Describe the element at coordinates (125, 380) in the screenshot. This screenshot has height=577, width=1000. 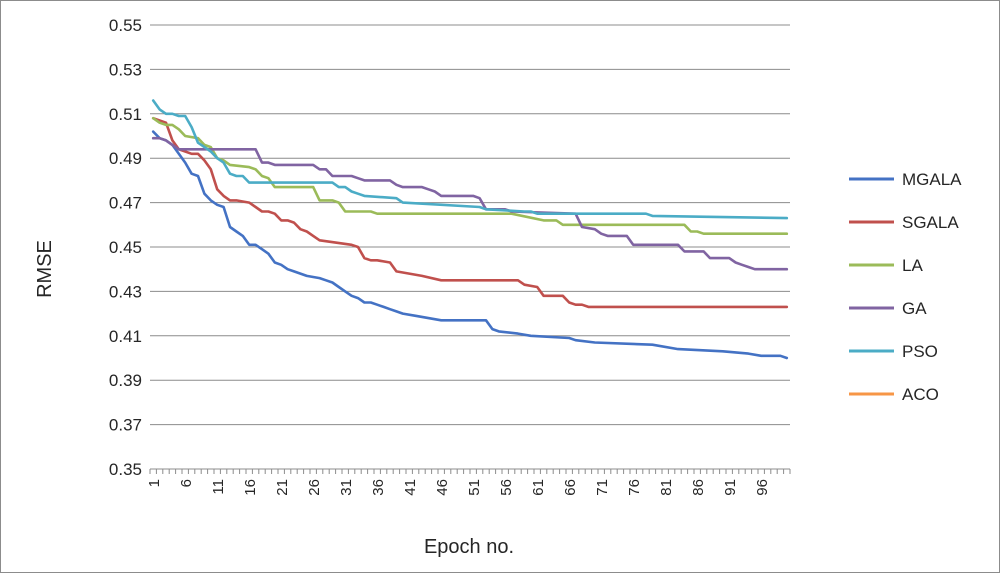
I see `y-tick-label: 0.39` at that location.